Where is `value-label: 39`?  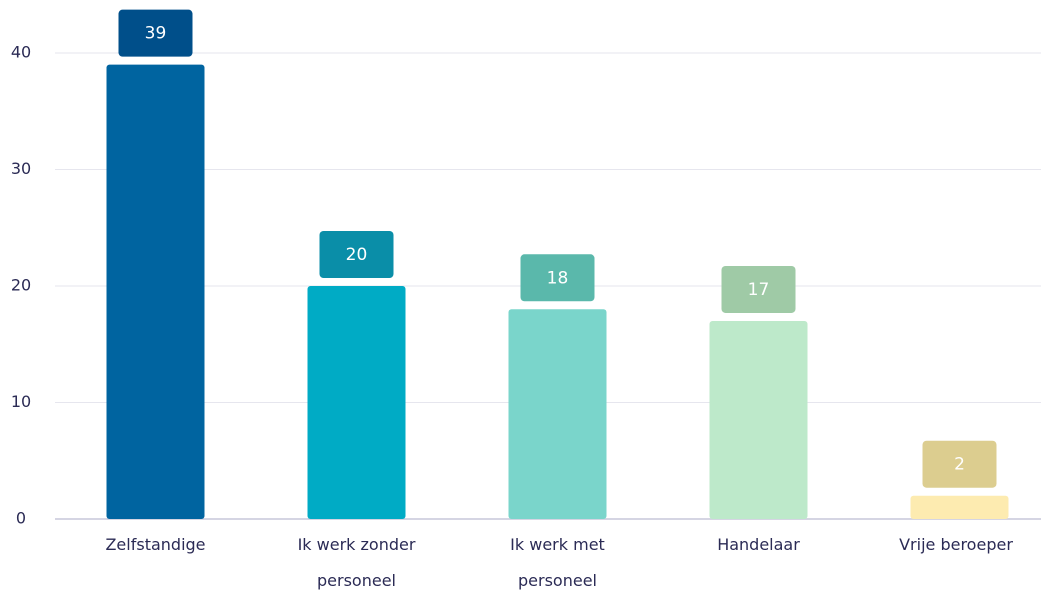
value-label: 39 is located at coordinates (156, 34).